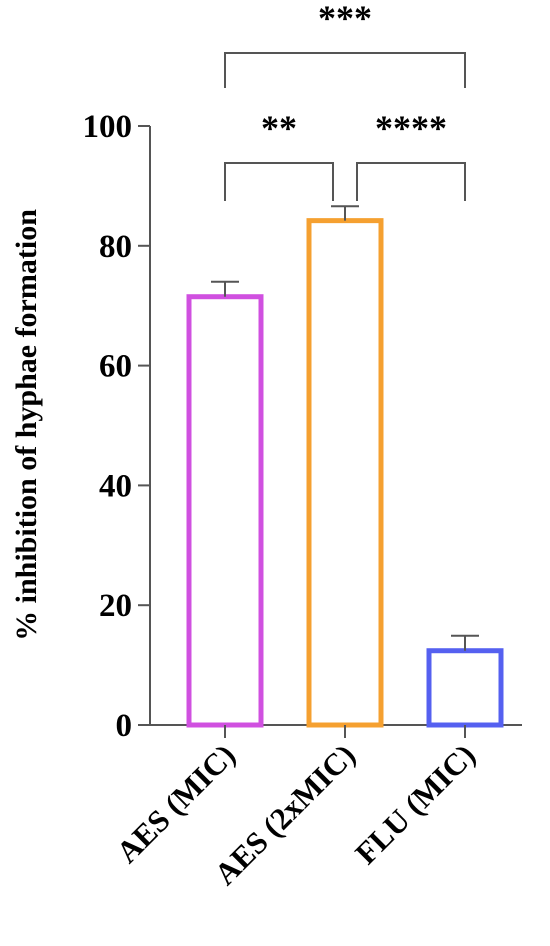 This screenshot has height=946, width=550. Describe the element at coordinates (115, 606) in the screenshot. I see `y-tick-label: 20` at that location.